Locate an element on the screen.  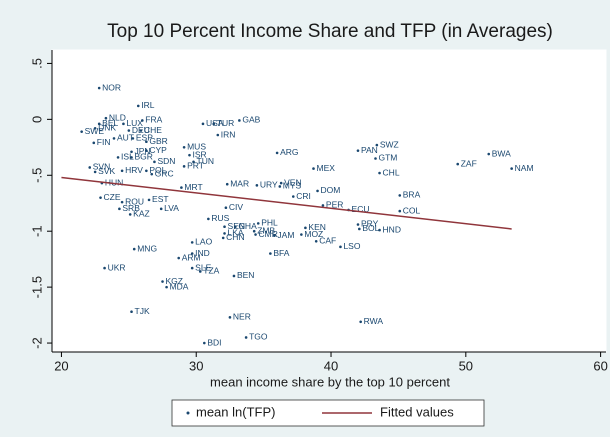
point-label: TJK is located at coordinates (142, 311).